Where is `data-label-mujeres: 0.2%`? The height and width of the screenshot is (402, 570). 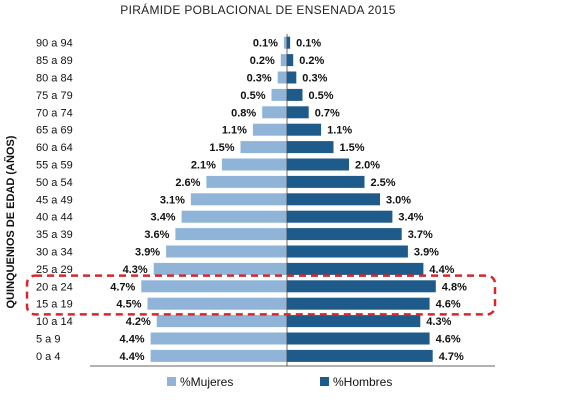 data-label-mujeres: 0.2% is located at coordinates (262, 61).